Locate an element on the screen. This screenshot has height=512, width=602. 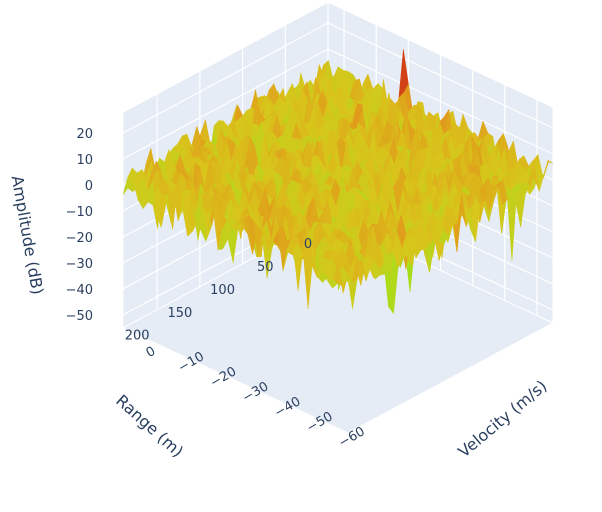
z-tick-label: −10 is located at coordinates (79, 212).